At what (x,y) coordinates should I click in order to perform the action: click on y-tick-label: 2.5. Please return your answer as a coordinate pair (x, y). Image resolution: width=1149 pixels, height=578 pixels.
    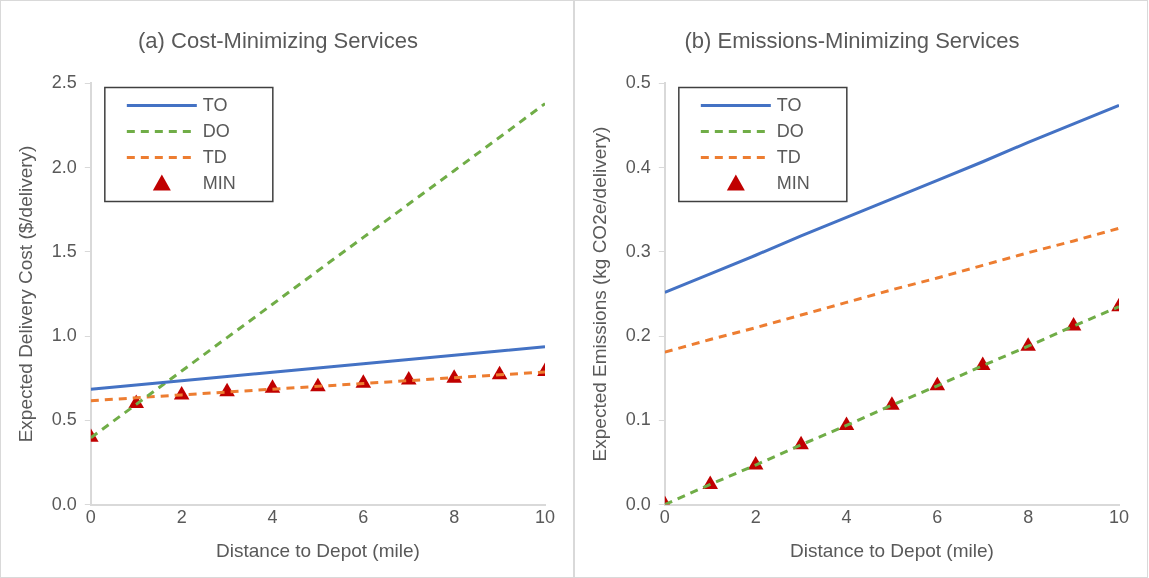
    Looking at the image, I should click on (64, 82).